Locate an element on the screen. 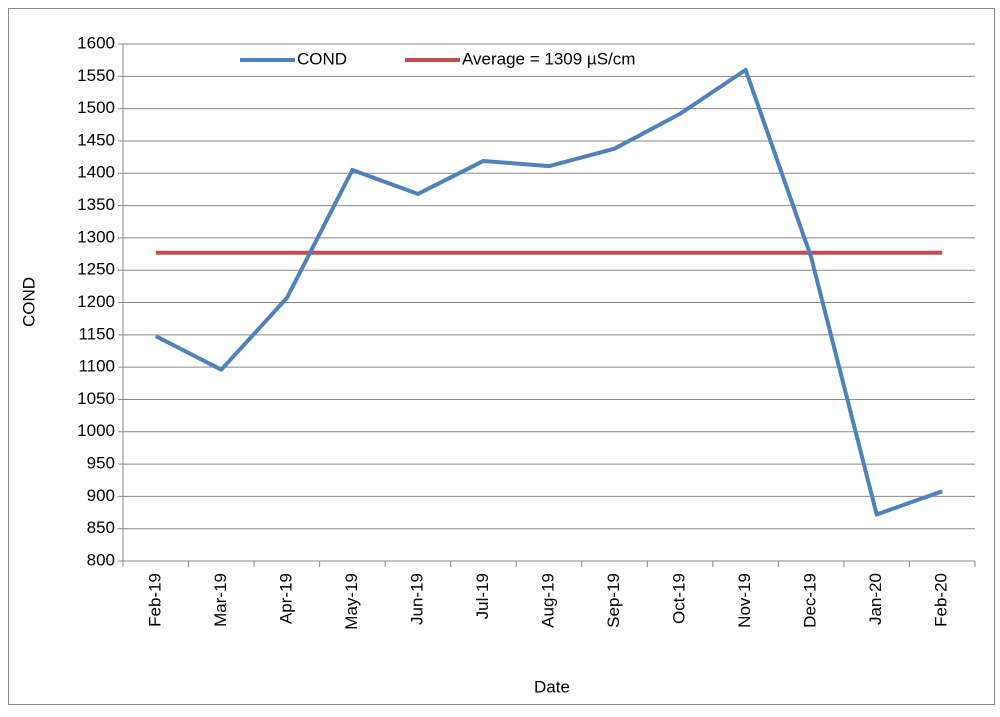 The image size is (1000, 717). y-tick-label: 1300 is located at coordinates (96, 236).